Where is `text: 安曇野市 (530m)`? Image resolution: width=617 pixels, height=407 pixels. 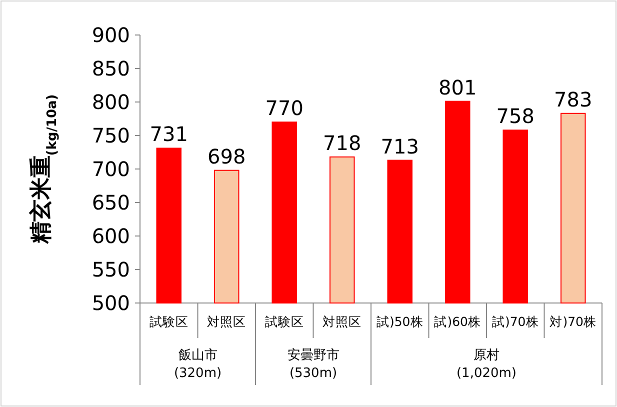
text: 安曇野市 (530m) is located at coordinates (313, 364).